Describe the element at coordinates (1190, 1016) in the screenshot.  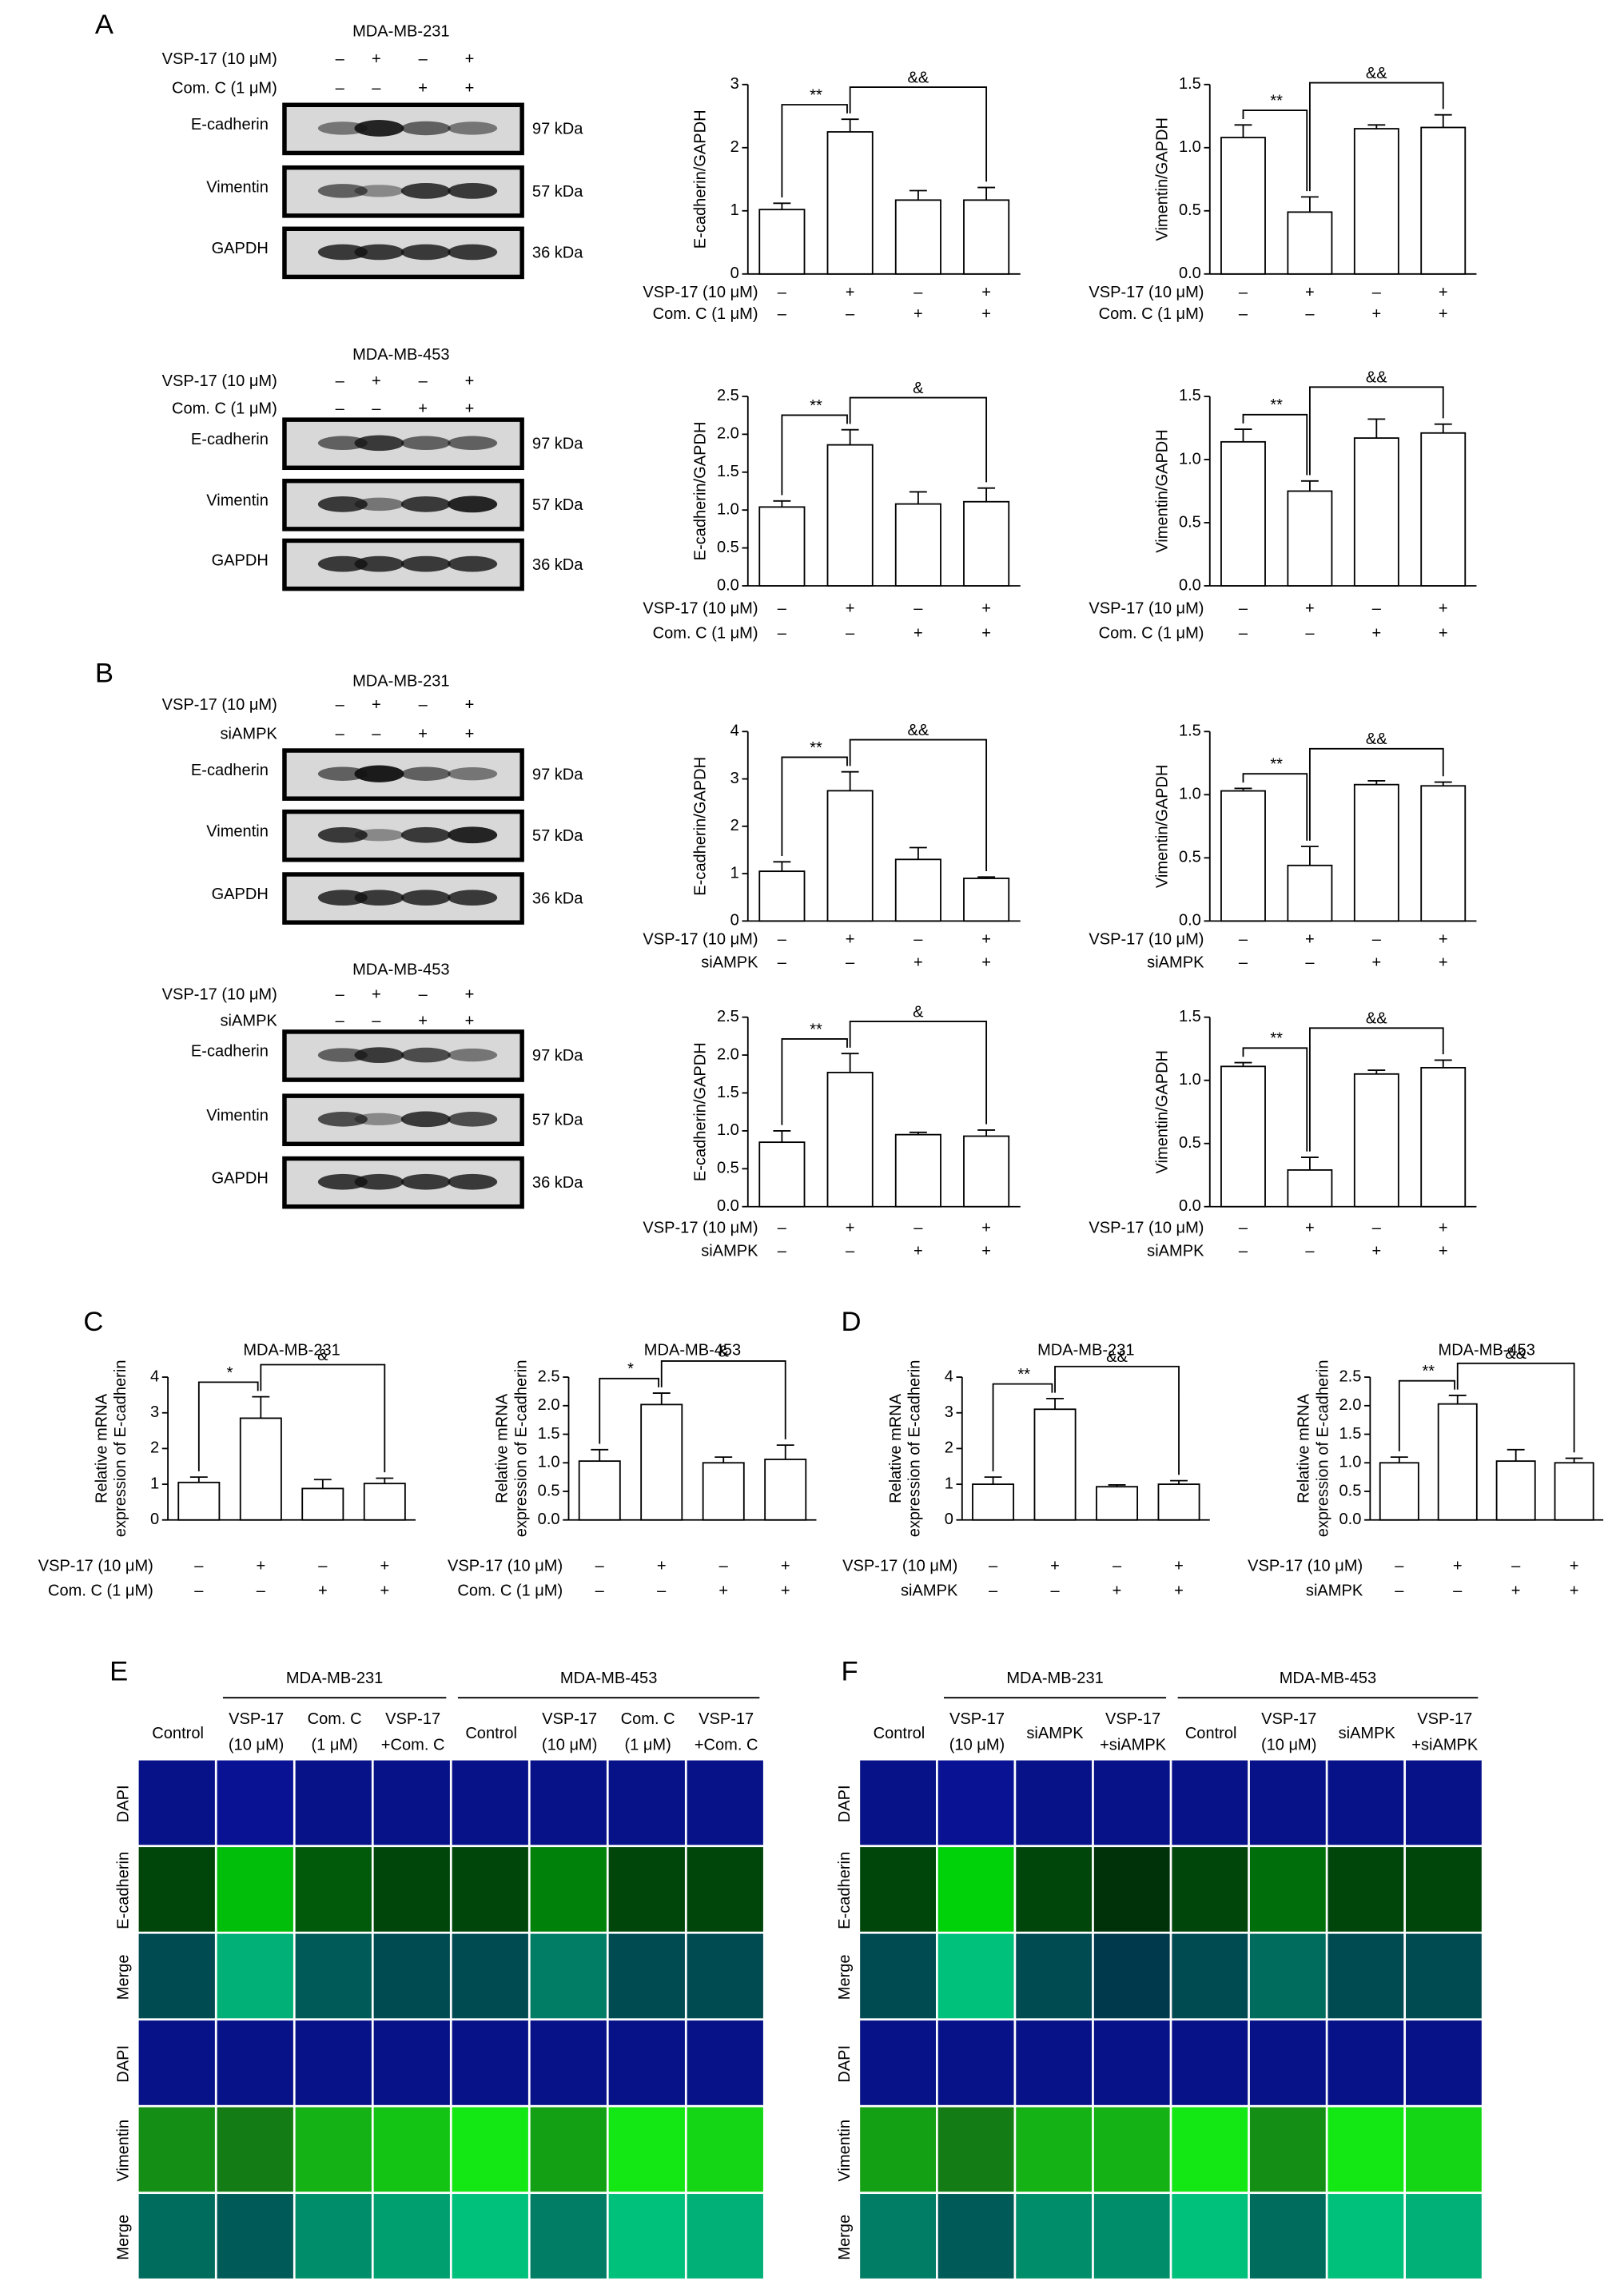
I see `y-tick-label: 1.5` at that location.